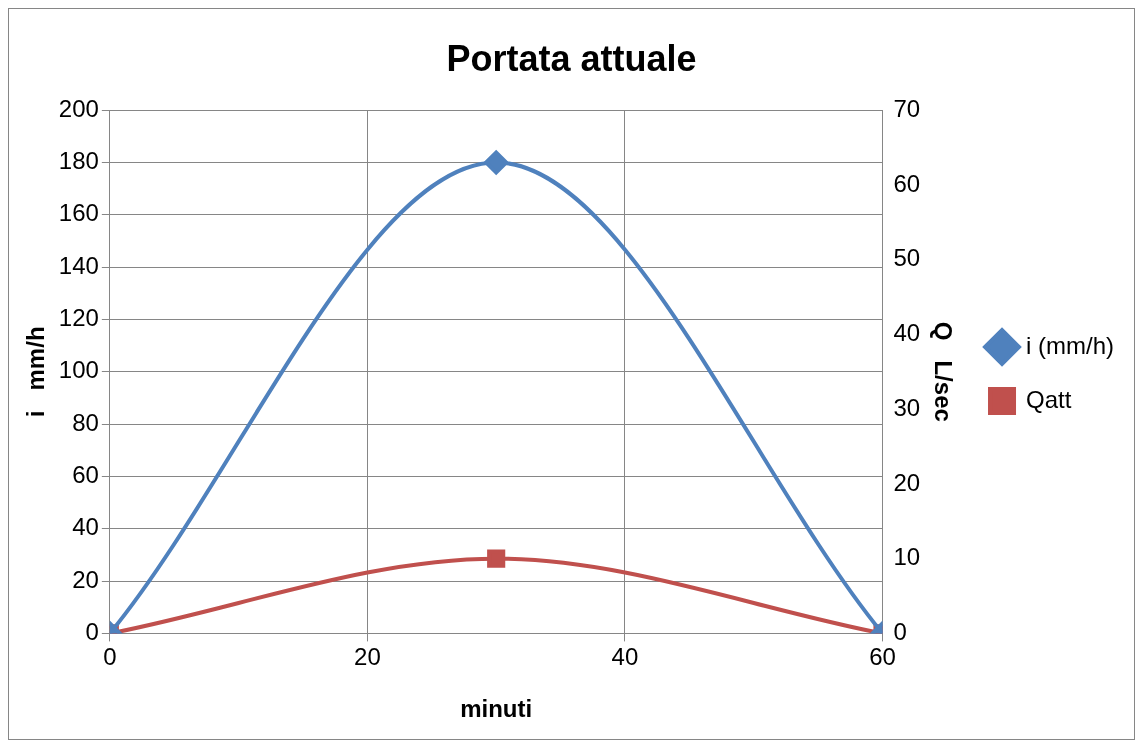 This screenshot has width=1143, height=748. Describe the element at coordinates (110, 657) in the screenshot. I see `x-tick-label: 0` at that location.